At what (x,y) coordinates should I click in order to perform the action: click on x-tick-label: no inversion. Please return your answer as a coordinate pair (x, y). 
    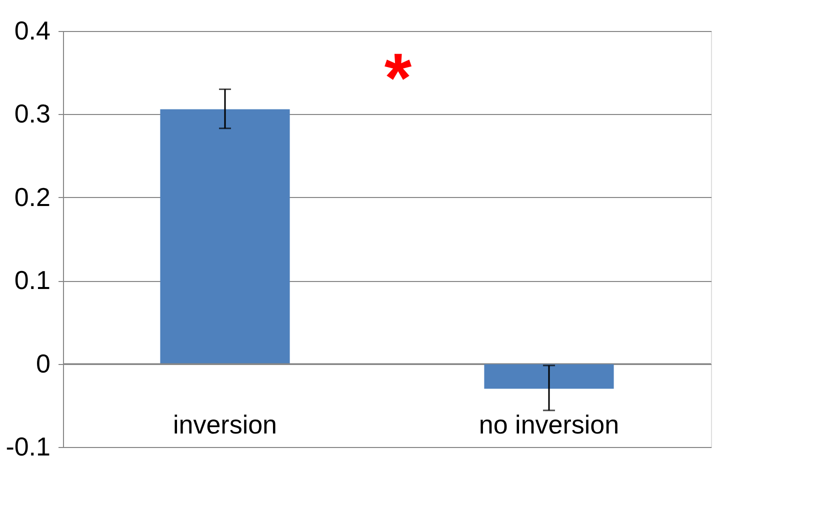
    Looking at the image, I should click on (549, 425).